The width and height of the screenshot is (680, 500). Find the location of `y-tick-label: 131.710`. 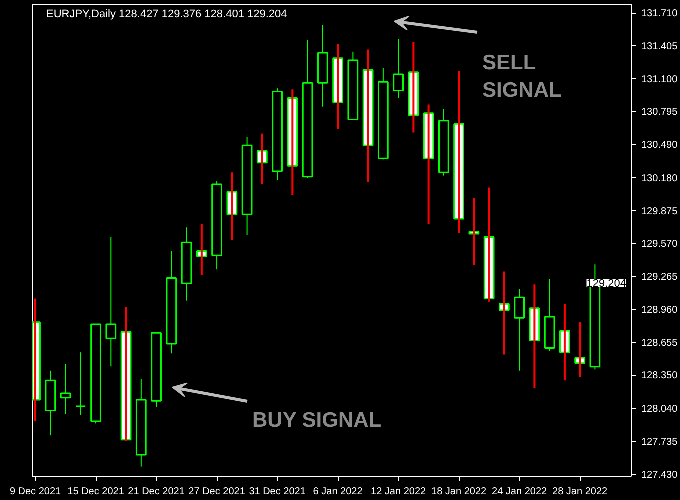

y-tick-label: 131.710 is located at coordinates (660, 14).